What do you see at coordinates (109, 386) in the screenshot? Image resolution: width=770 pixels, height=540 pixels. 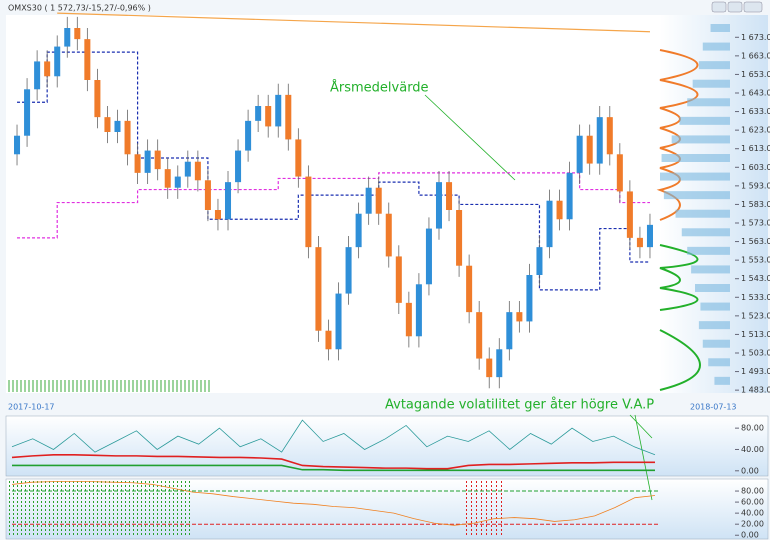 I see `signal-ticks` at bounding box center [109, 386].